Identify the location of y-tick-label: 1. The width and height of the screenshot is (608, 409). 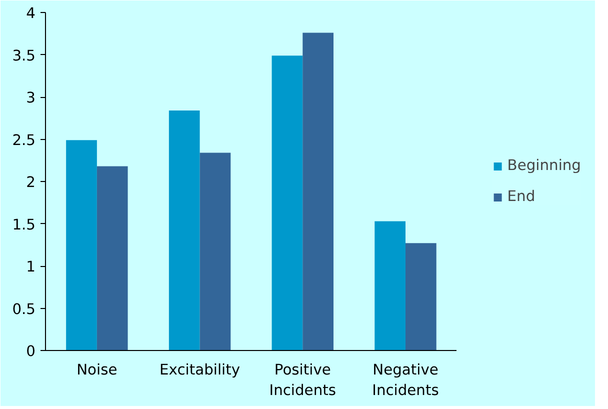
(31, 267).